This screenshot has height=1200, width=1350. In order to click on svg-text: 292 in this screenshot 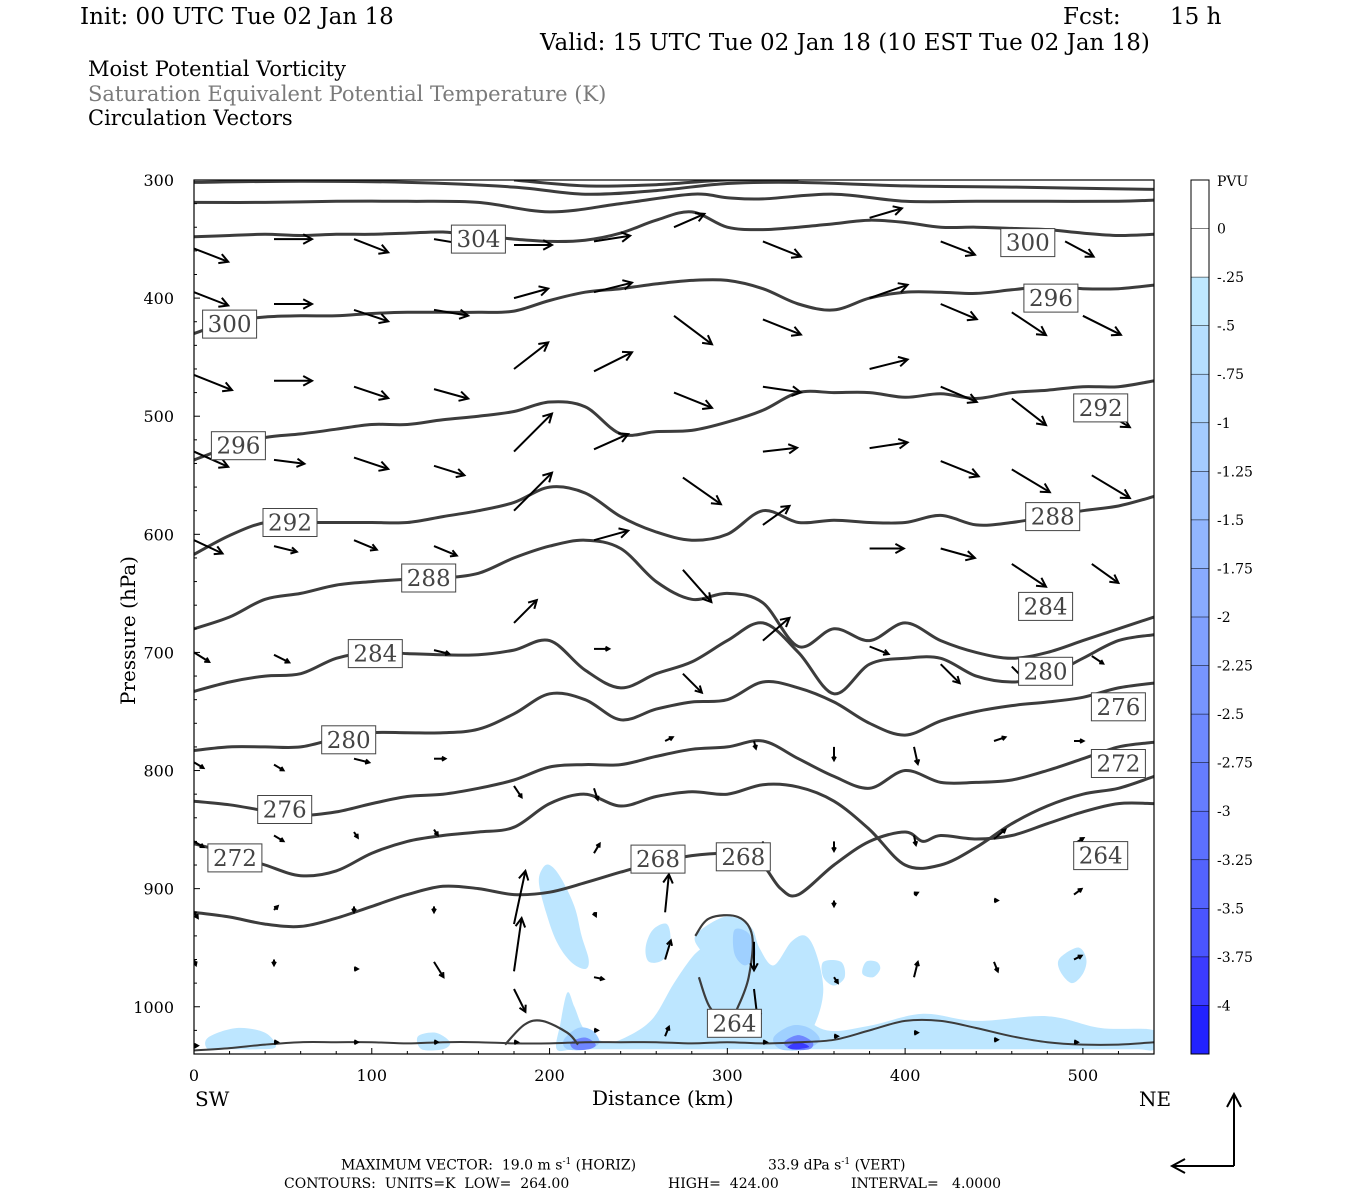, I will do `click(290, 524)`.